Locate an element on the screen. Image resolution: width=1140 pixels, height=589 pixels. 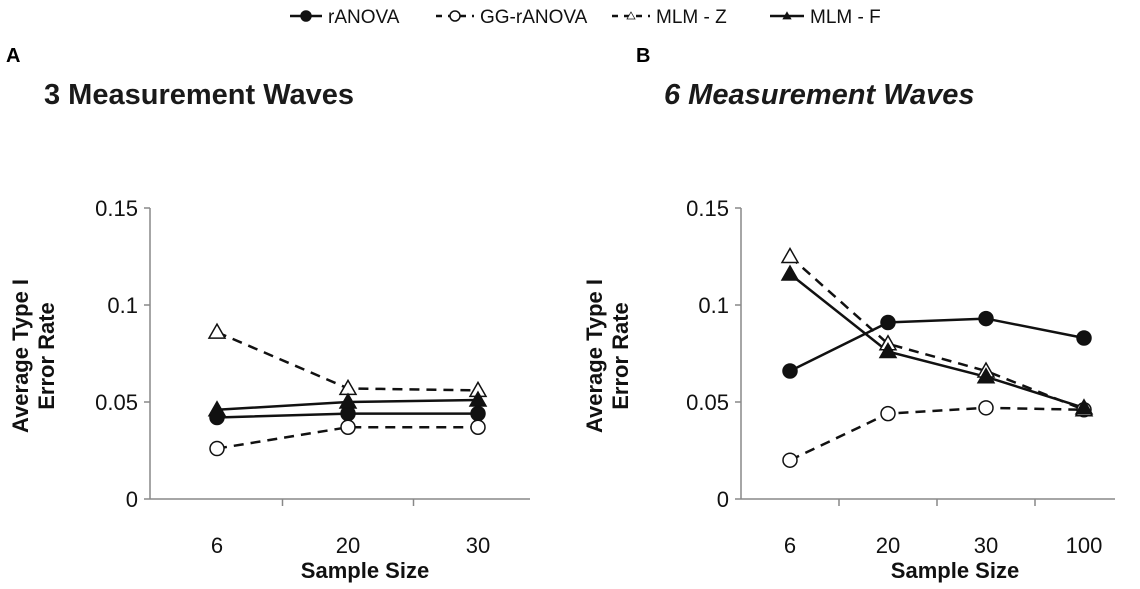
legend-label: MLM - Z is located at coordinates (691, 17).